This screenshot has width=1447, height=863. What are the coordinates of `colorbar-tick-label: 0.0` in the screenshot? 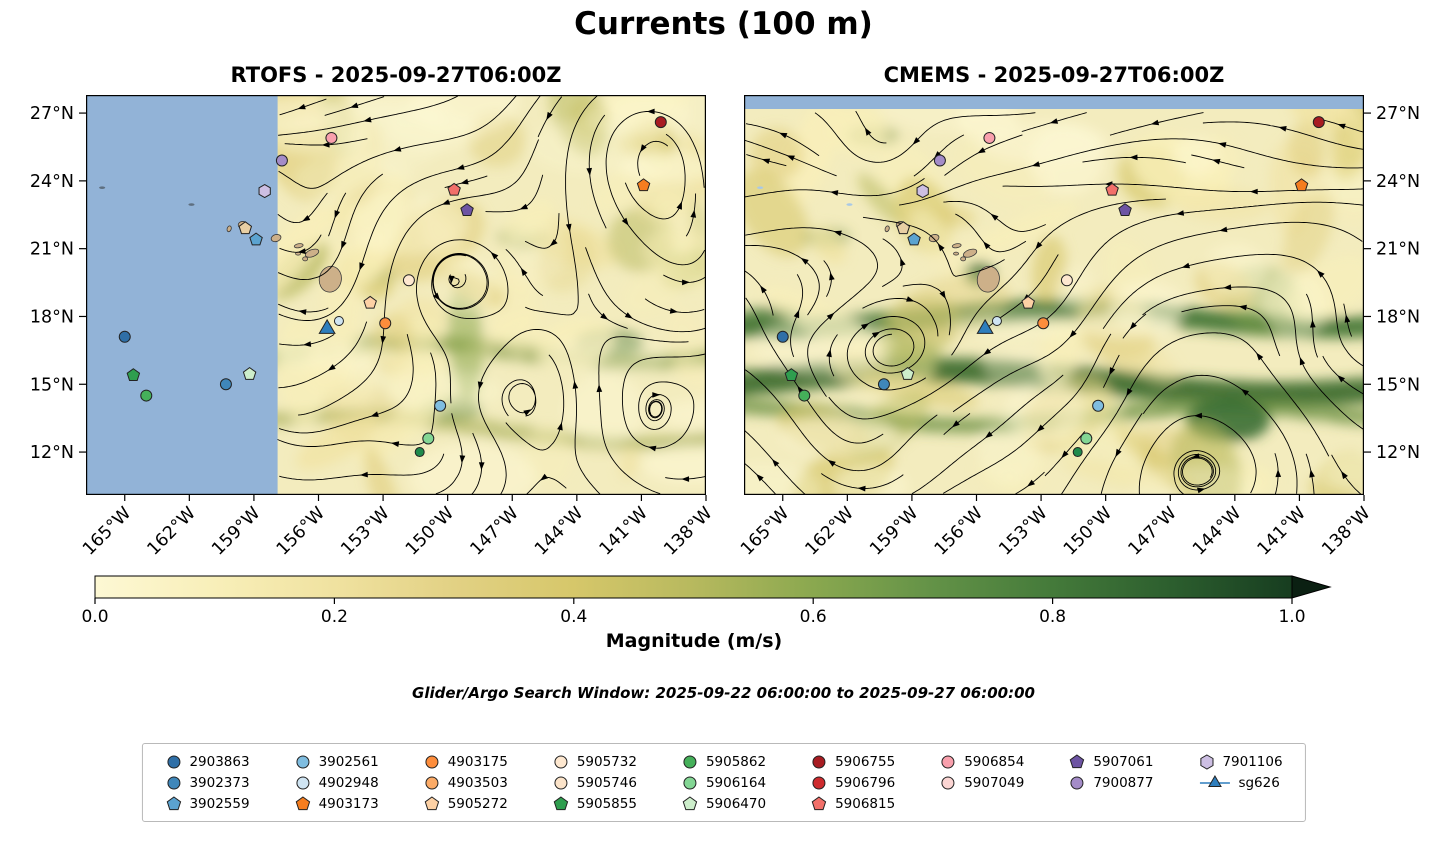 It's located at (94, 617).